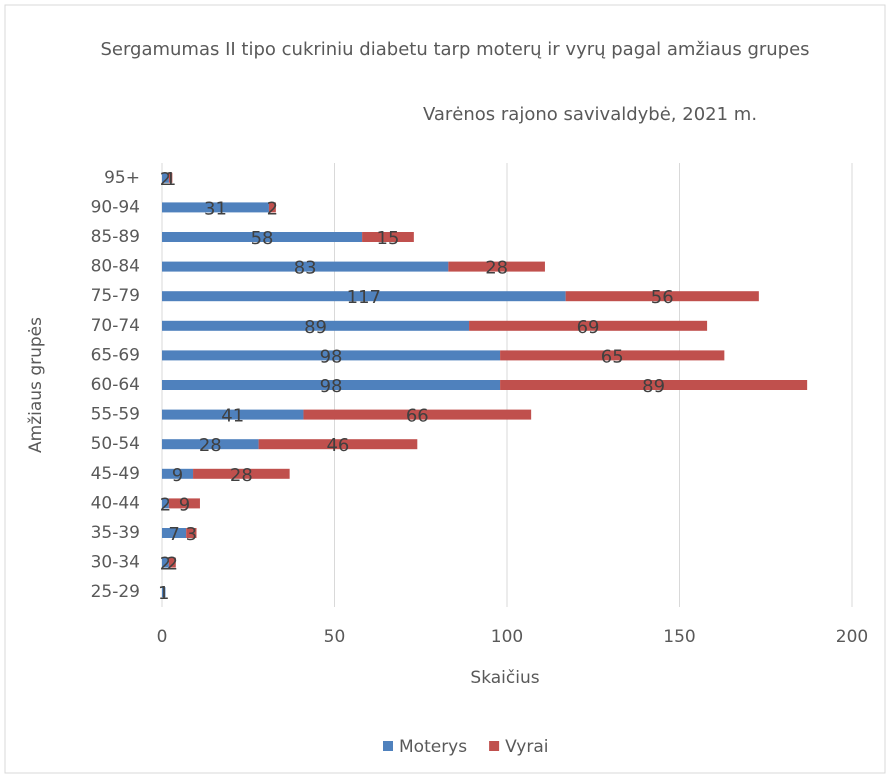 The image size is (891, 780). I want to click on y-tick-label: 25-29, so click(115, 592).